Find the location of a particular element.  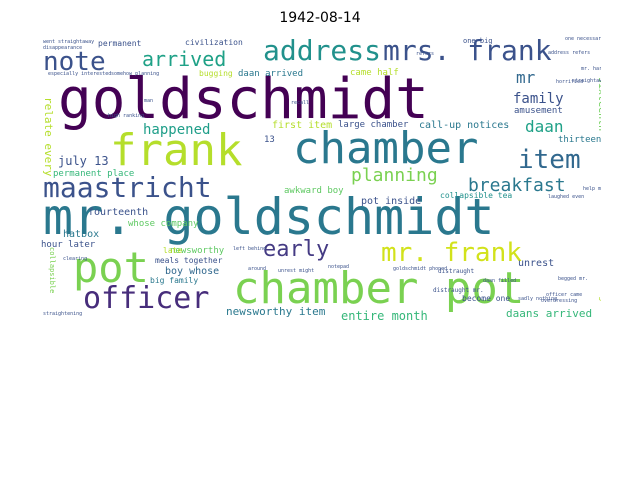

cloud-word: newsworthy item is located at coordinates (276, 311).